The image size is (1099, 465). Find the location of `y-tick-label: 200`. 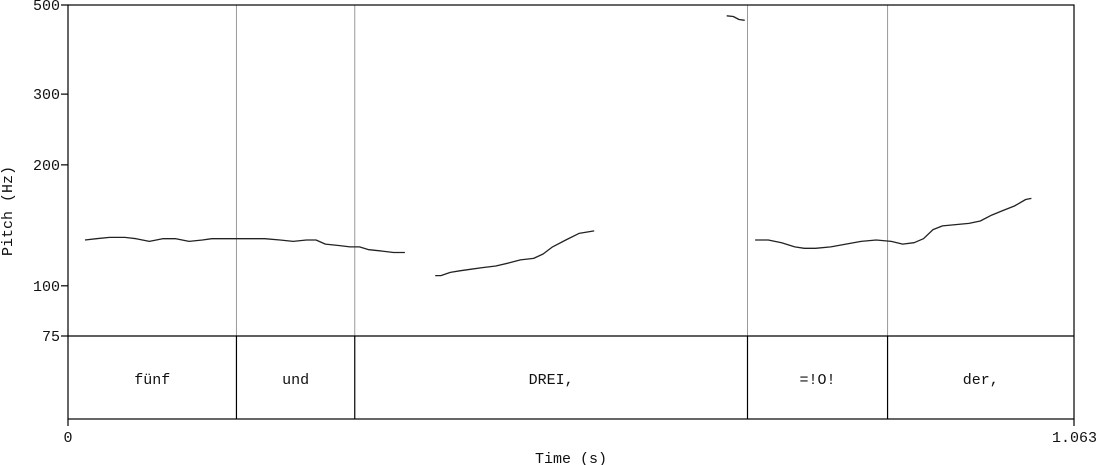

y-tick-label: 200 is located at coordinates (46, 166).